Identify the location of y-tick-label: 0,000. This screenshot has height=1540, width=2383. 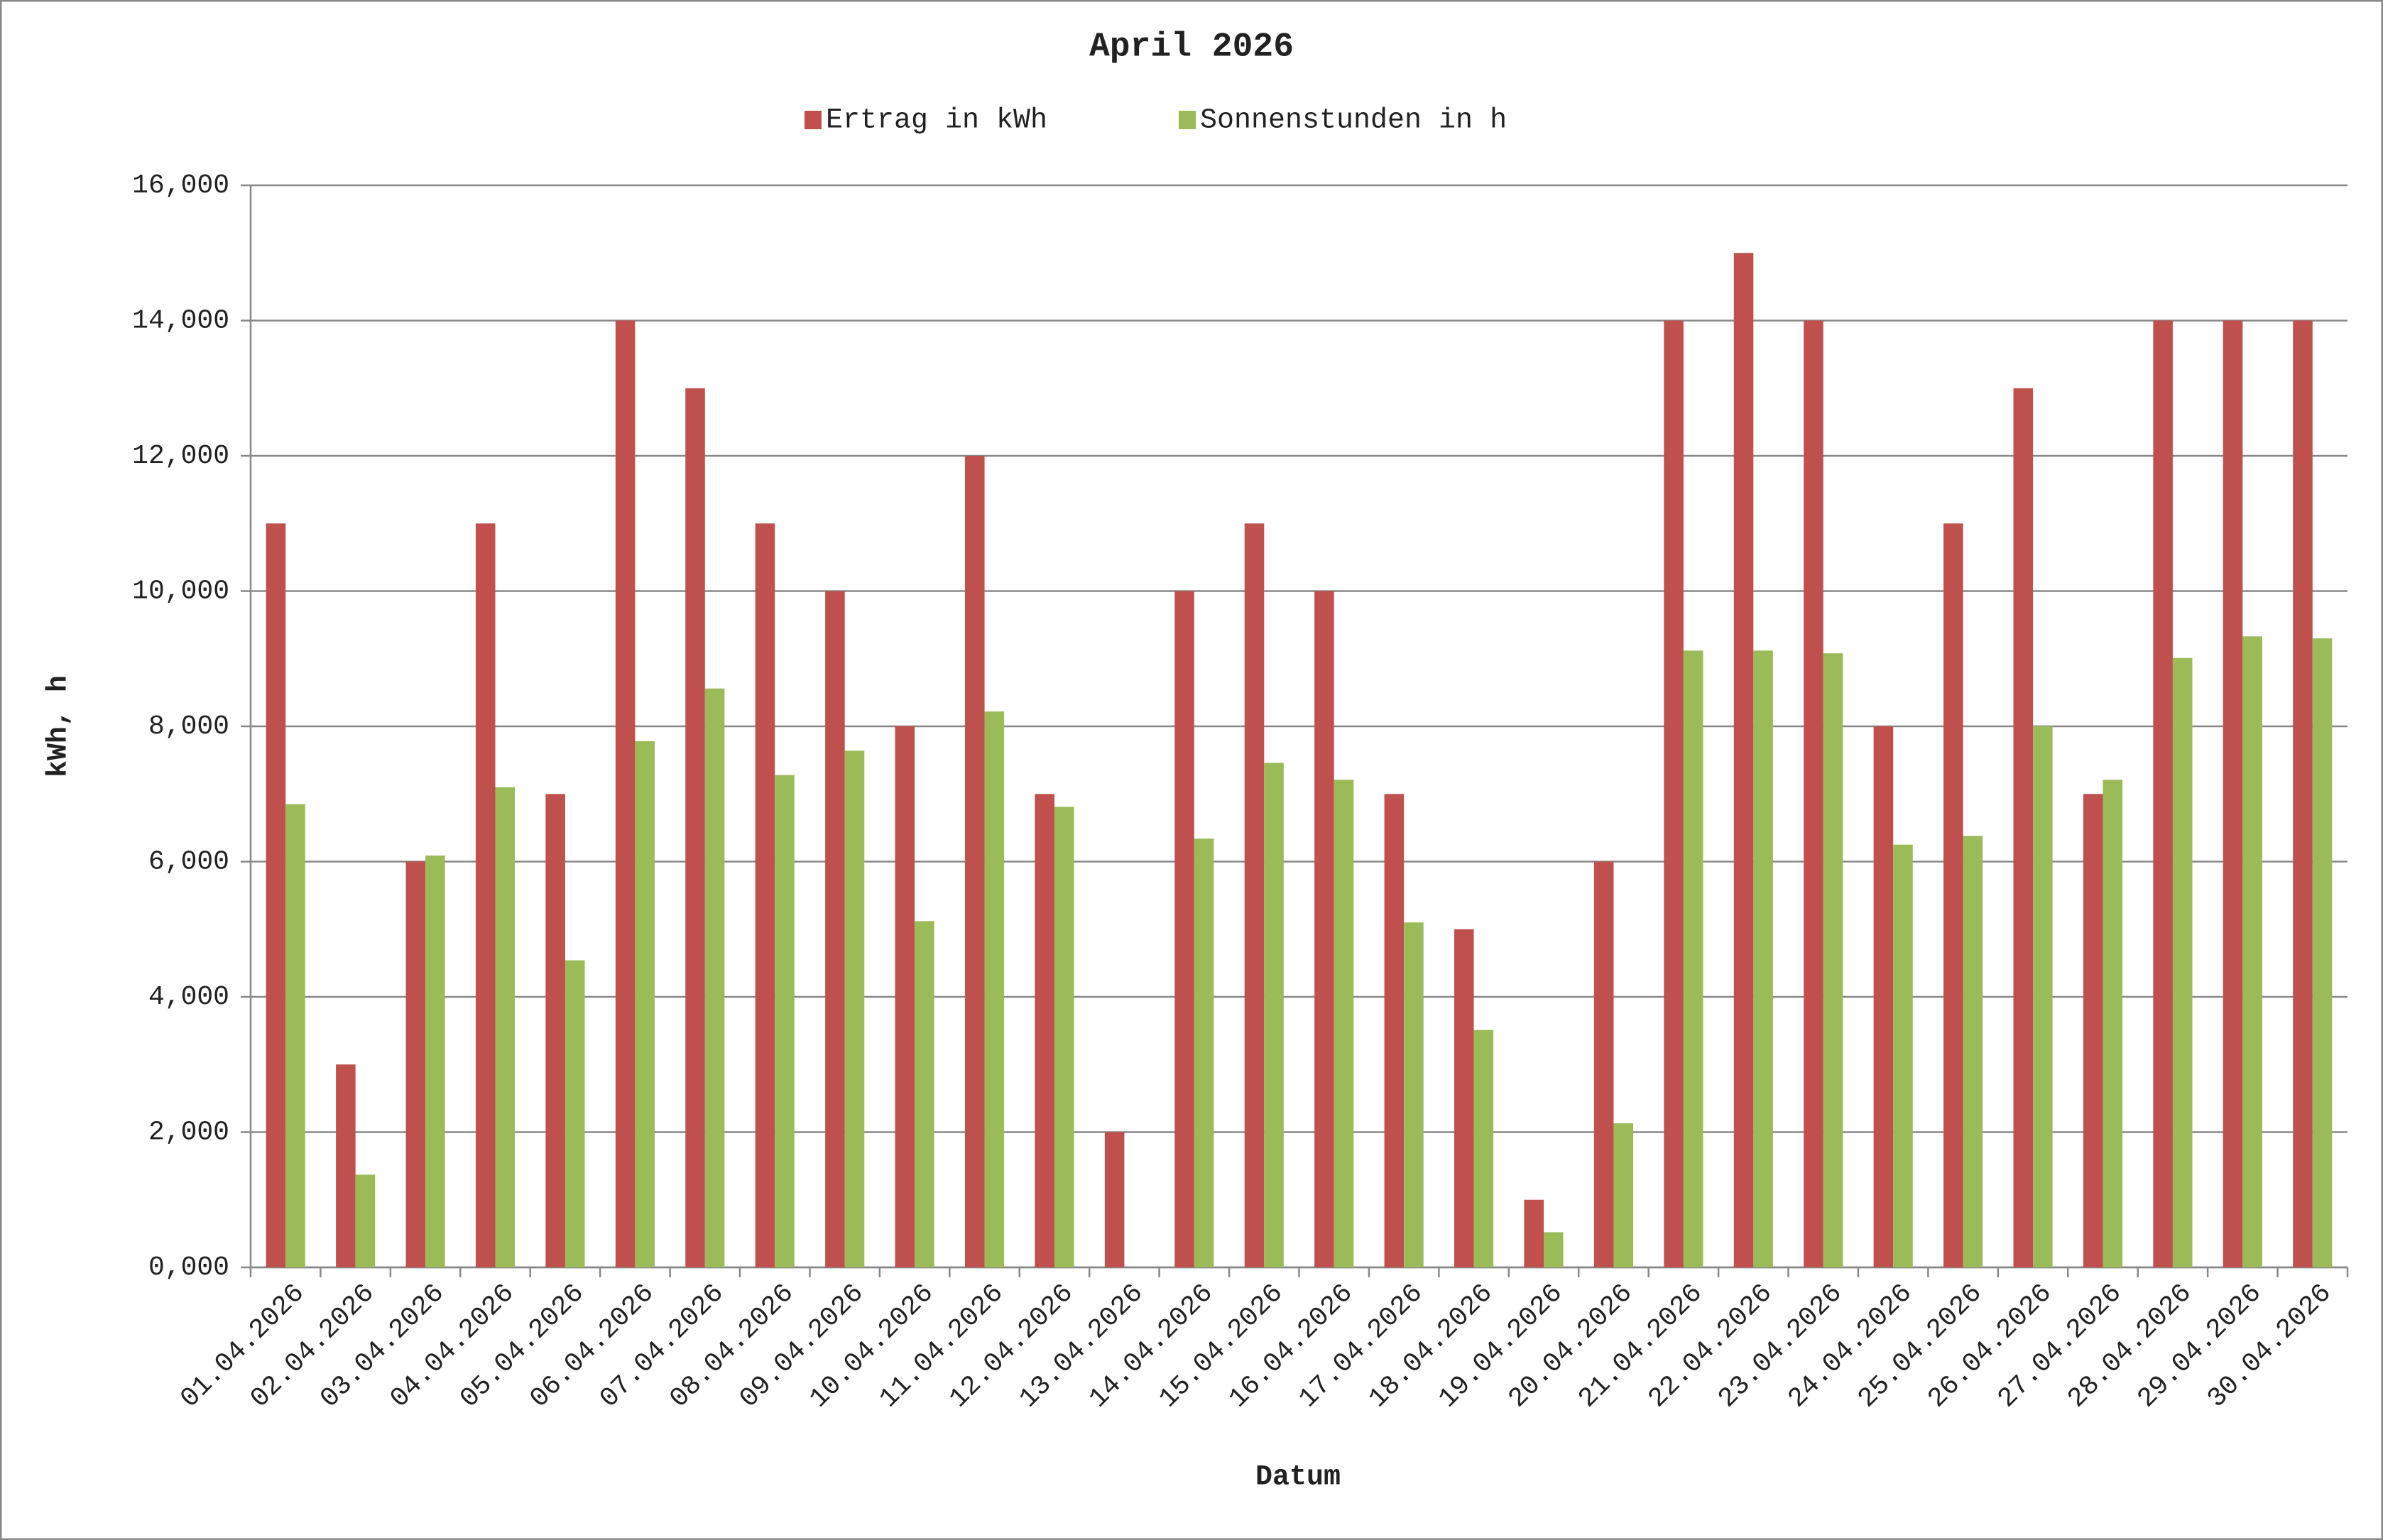
(188, 1267).